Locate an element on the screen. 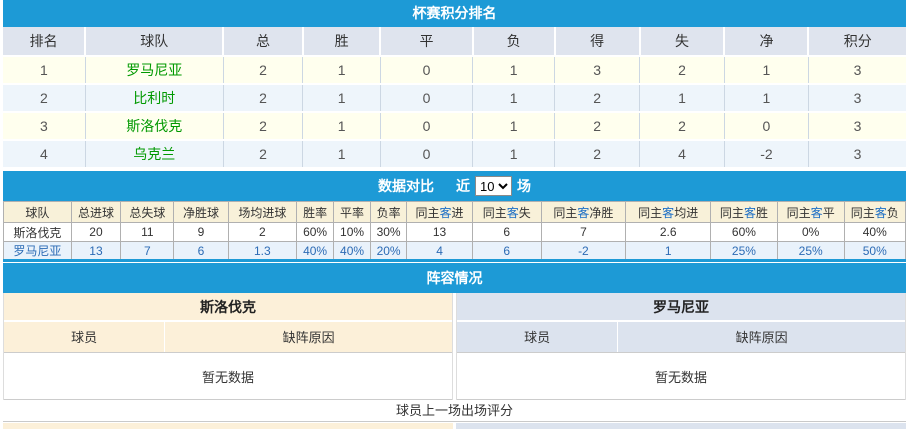 The height and width of the screenshot is (448, 912). matches-unit-label: 场 is located at coordinates (524, 185).